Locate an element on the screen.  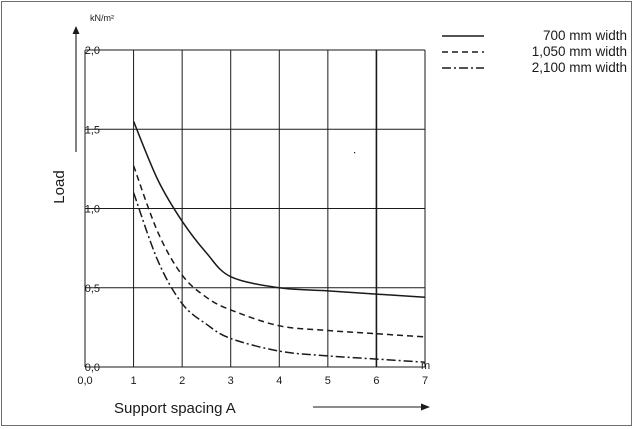
y-tick-labels: 0,0 0,5 1,0 1,5 2,0 is located at coordinates (92, 209).